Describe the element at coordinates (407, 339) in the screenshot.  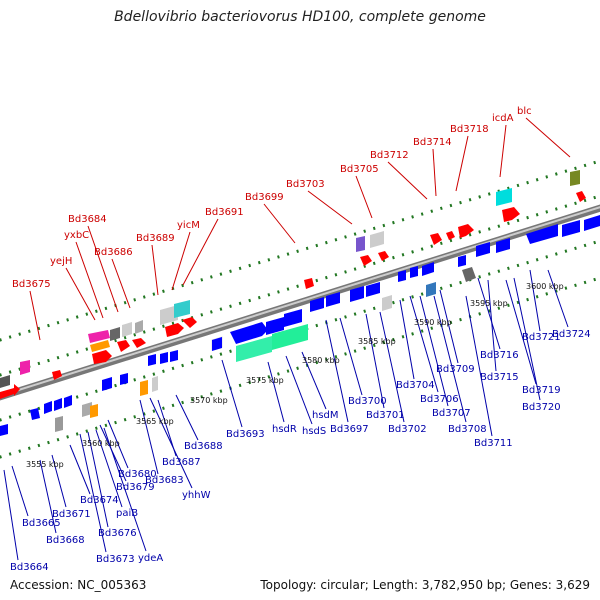
I see `gene-label-bd3704-leader` at that location.